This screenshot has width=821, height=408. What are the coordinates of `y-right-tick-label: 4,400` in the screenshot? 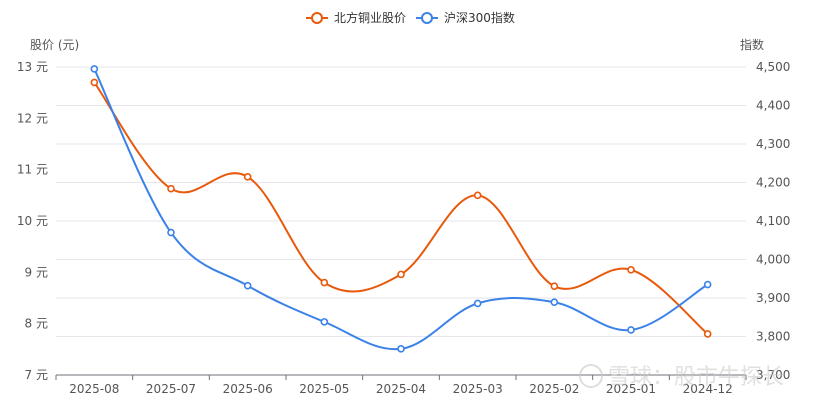 It's located at (773, 106).